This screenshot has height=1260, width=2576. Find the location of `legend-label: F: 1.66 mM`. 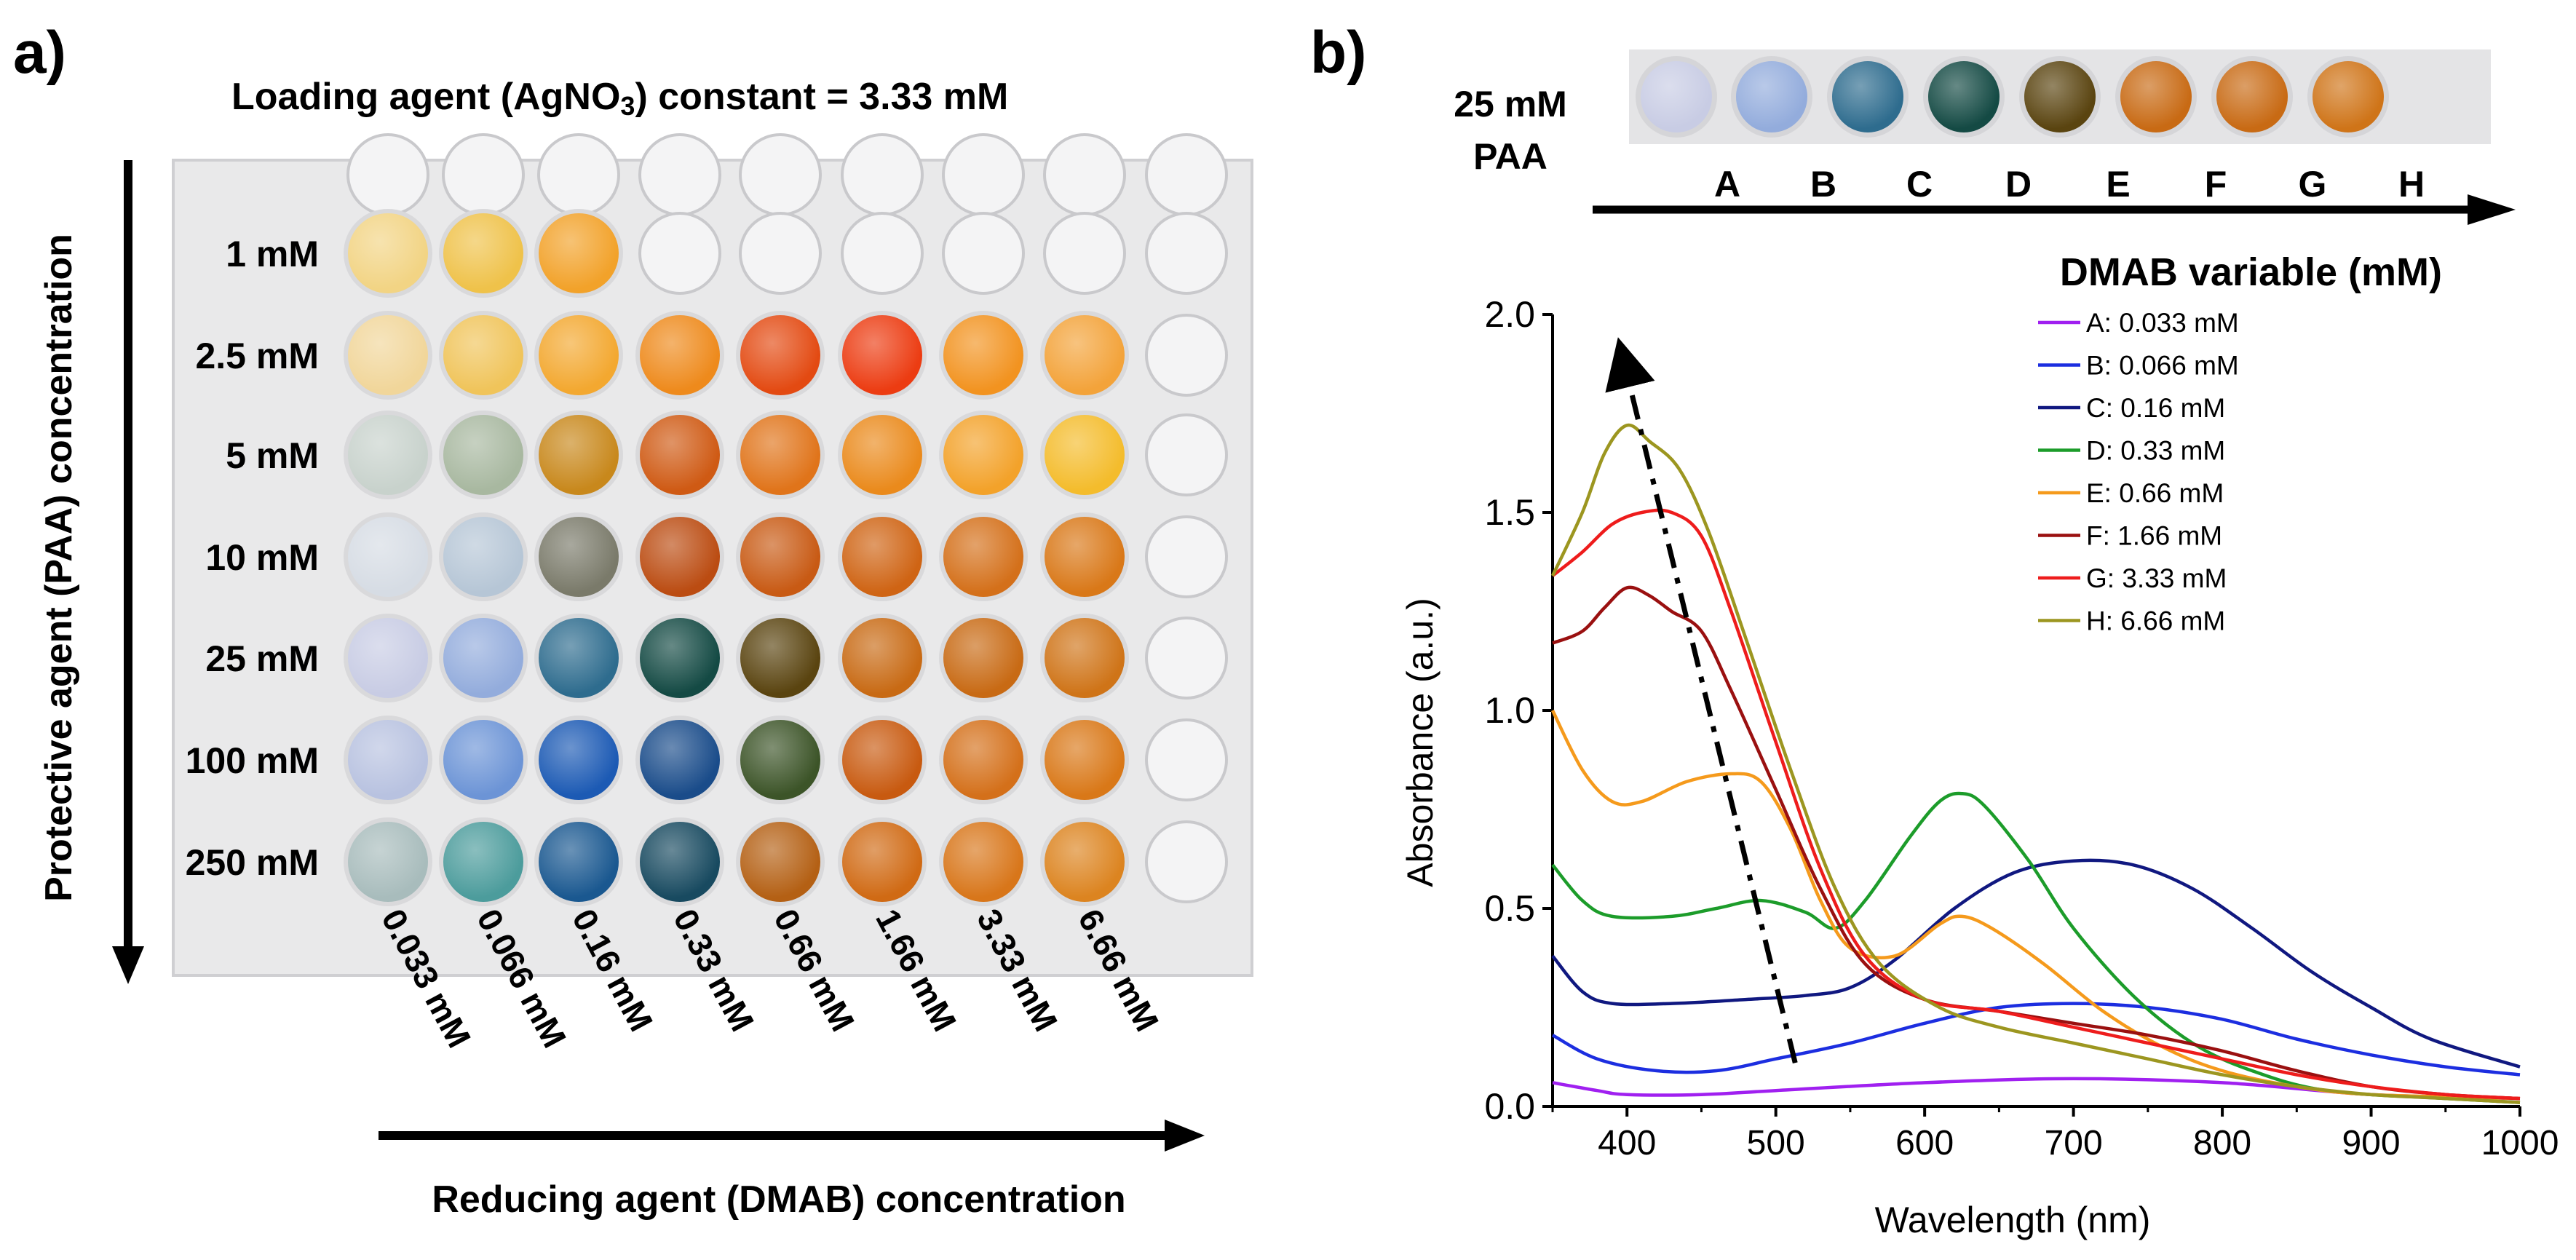

legend-label: F: 1.66 mM is located at coordinates (2154, 536).